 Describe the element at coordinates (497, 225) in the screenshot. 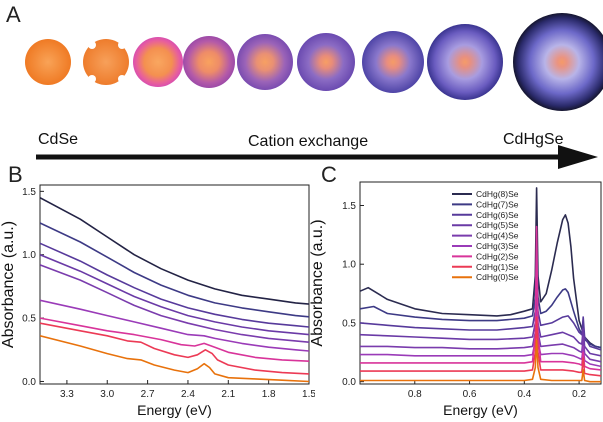

I see `legend-entry: CdHg(5)Se` at that location.